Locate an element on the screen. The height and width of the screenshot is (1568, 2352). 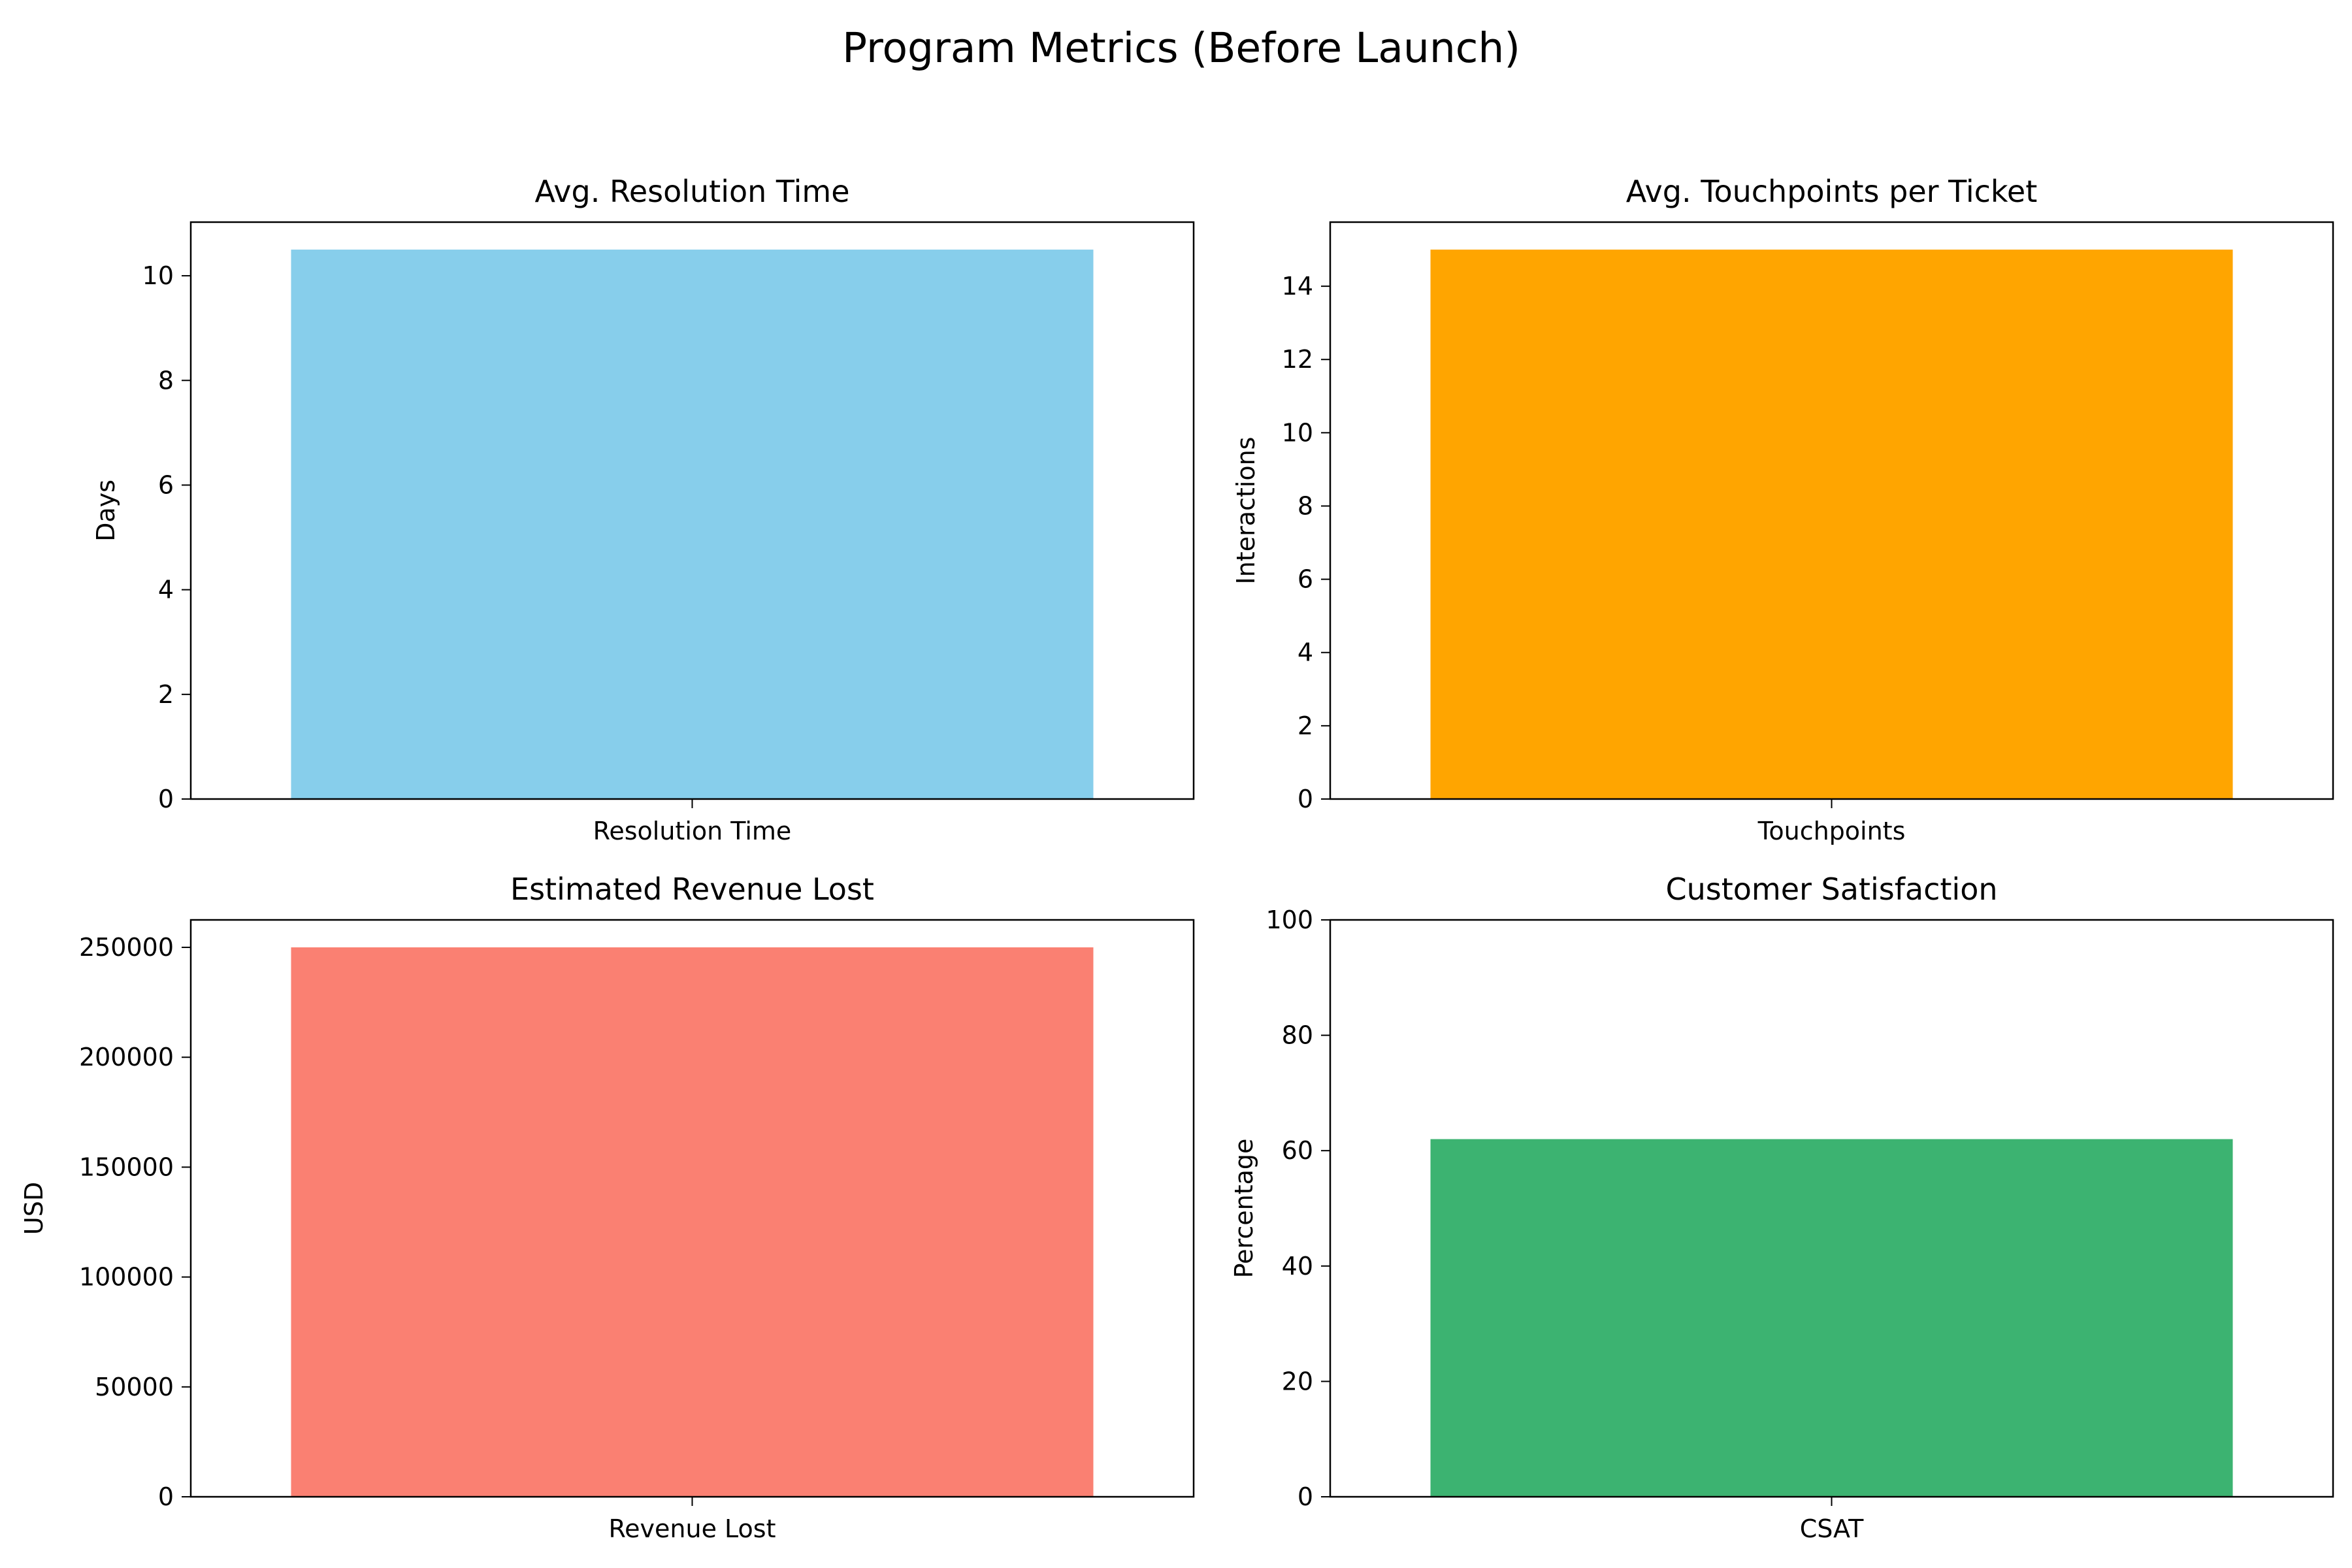
y-tick-label: 40 is located at coordinates (1297, 1266).